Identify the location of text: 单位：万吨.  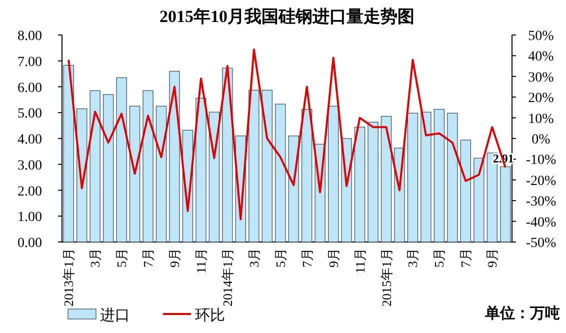
(522, 313).